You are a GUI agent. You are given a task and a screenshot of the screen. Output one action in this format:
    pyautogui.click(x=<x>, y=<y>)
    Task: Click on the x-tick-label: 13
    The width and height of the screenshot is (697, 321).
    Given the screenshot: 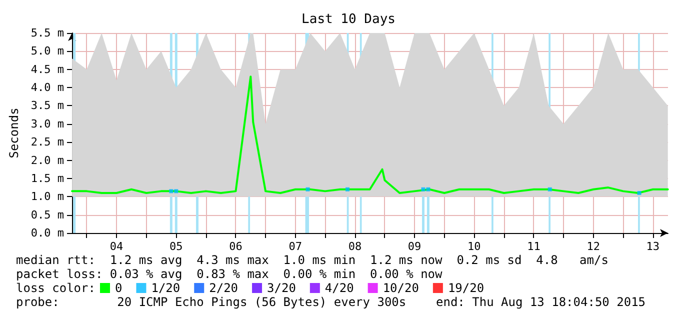 What is the action you would take?
    pyautogui.click(x=653, y=246)
    